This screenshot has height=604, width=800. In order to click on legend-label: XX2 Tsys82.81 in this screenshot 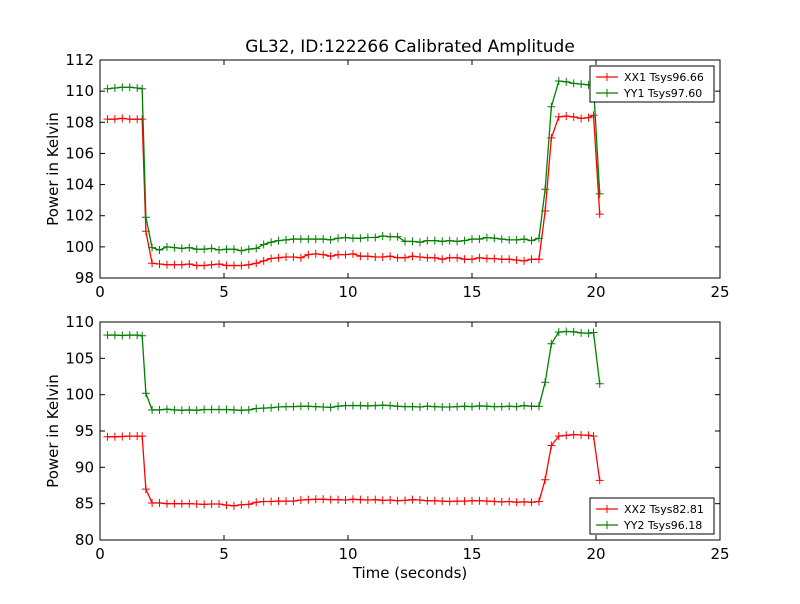, I will do `click(664, 509)`.